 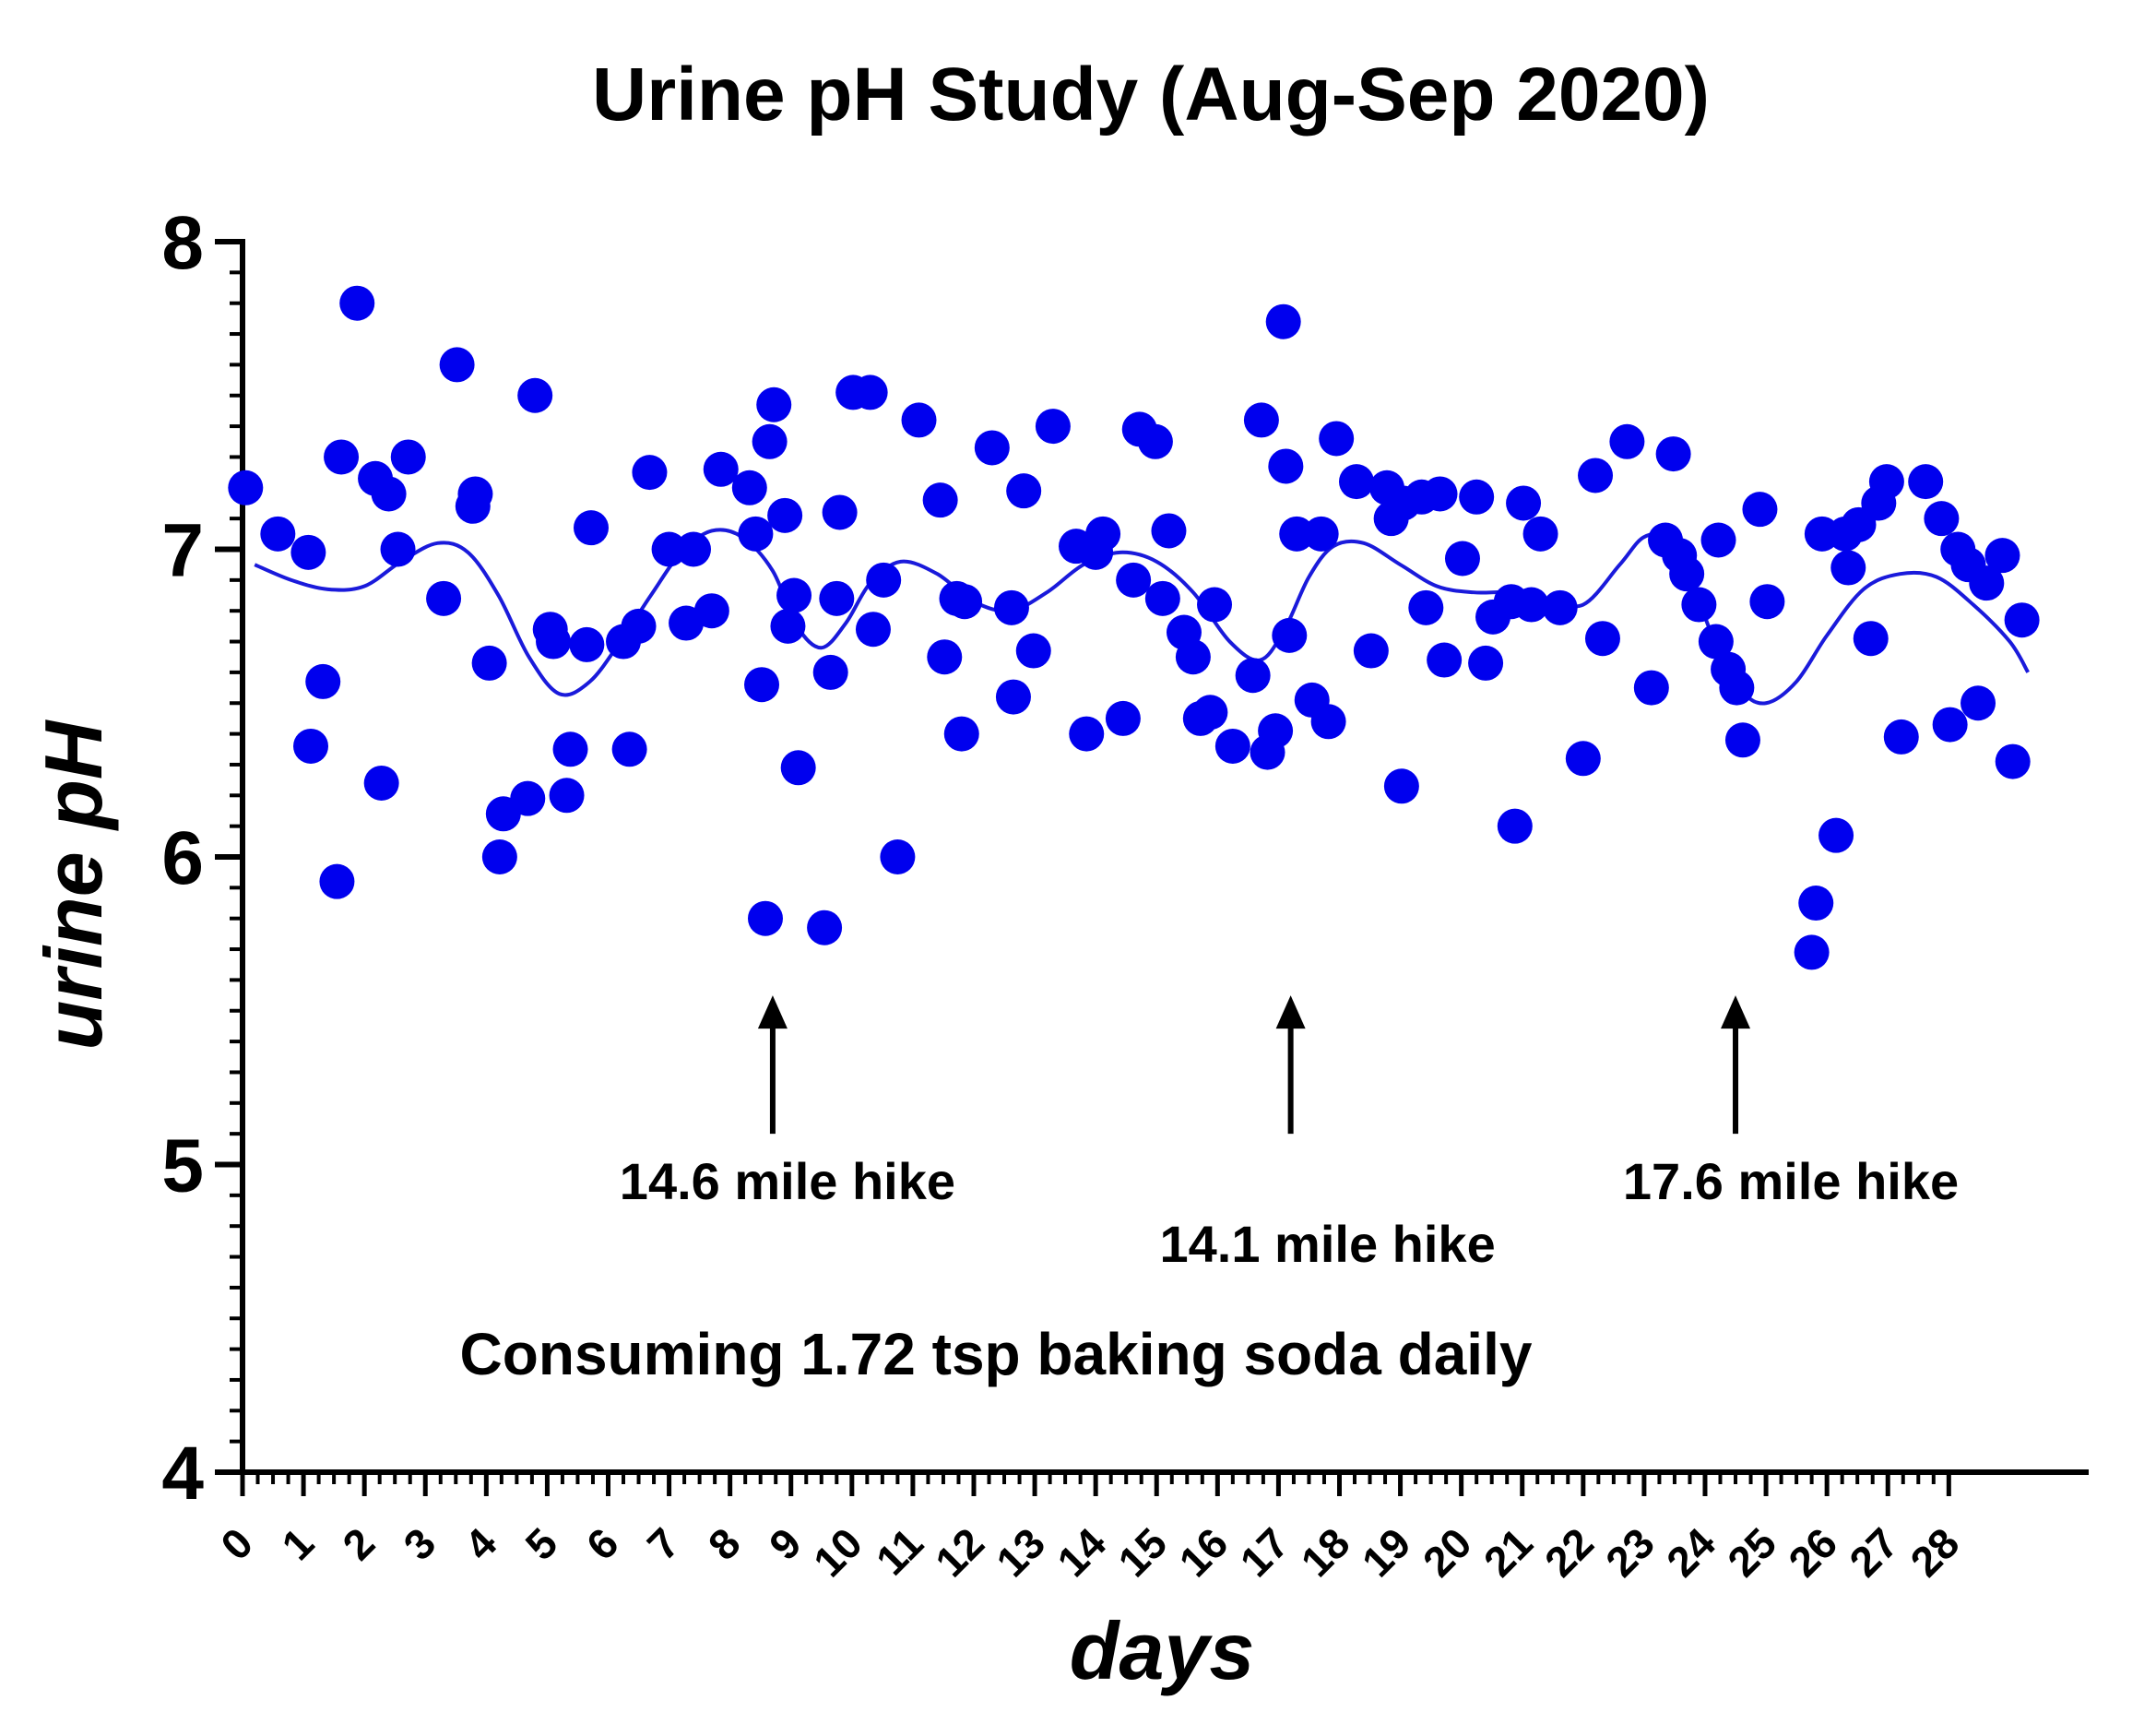 What do you see at coordinates (541, 1543) in the screenshot?
I see `x-tick-label: 5` at bounding box center [541, 1543].